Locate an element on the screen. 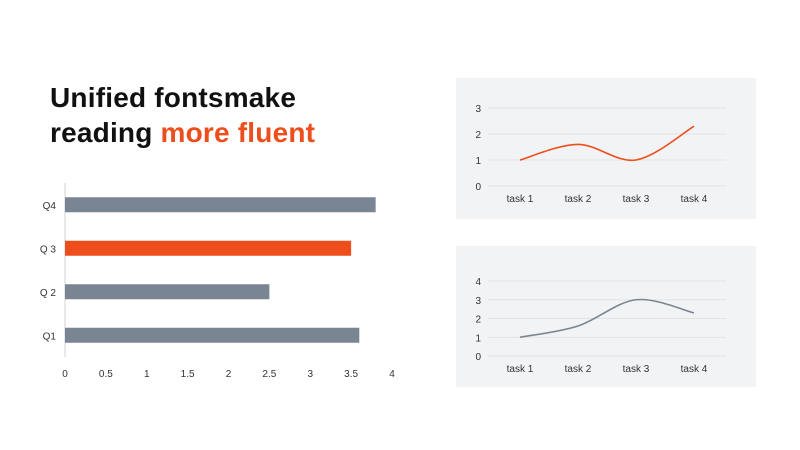 The image size is (800, 450). y-tick-label: Q1 is located at coordinates (50, 336).